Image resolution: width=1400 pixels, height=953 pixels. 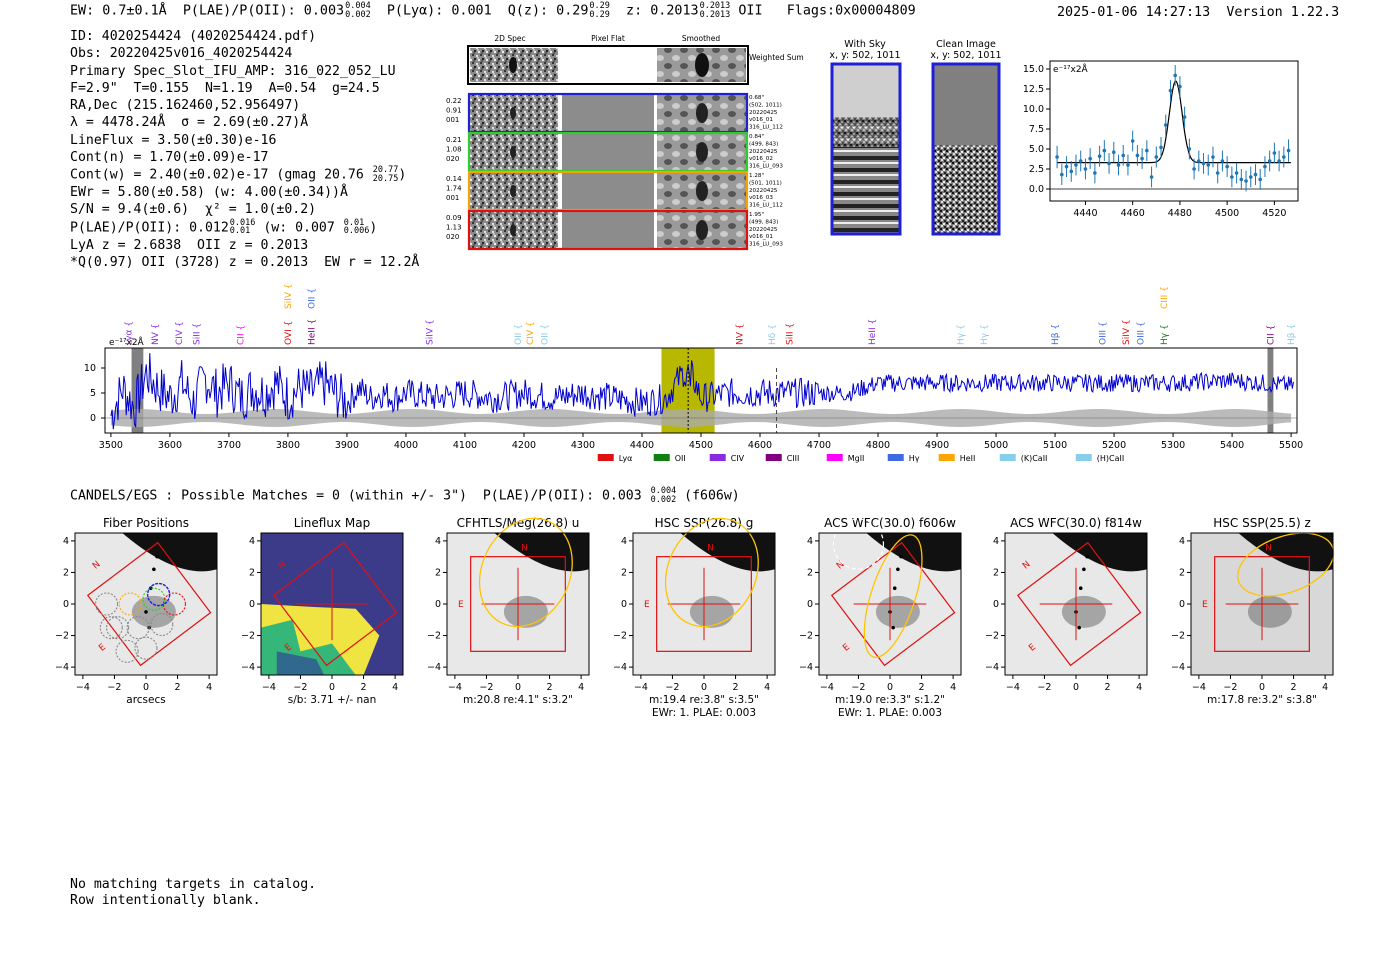 What do you see at coordinates (1036, 189) in the screenshot?
I see `line-fit-ytick-label: 0.0` at bounding box center [1036, 189].